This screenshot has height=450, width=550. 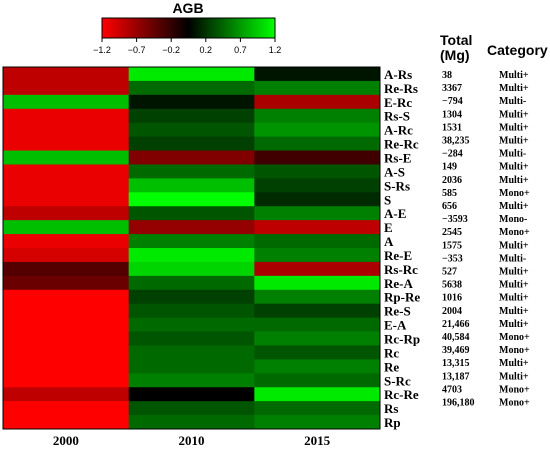 I want to click on category-value: Mono-, so click(x=513, y=219).